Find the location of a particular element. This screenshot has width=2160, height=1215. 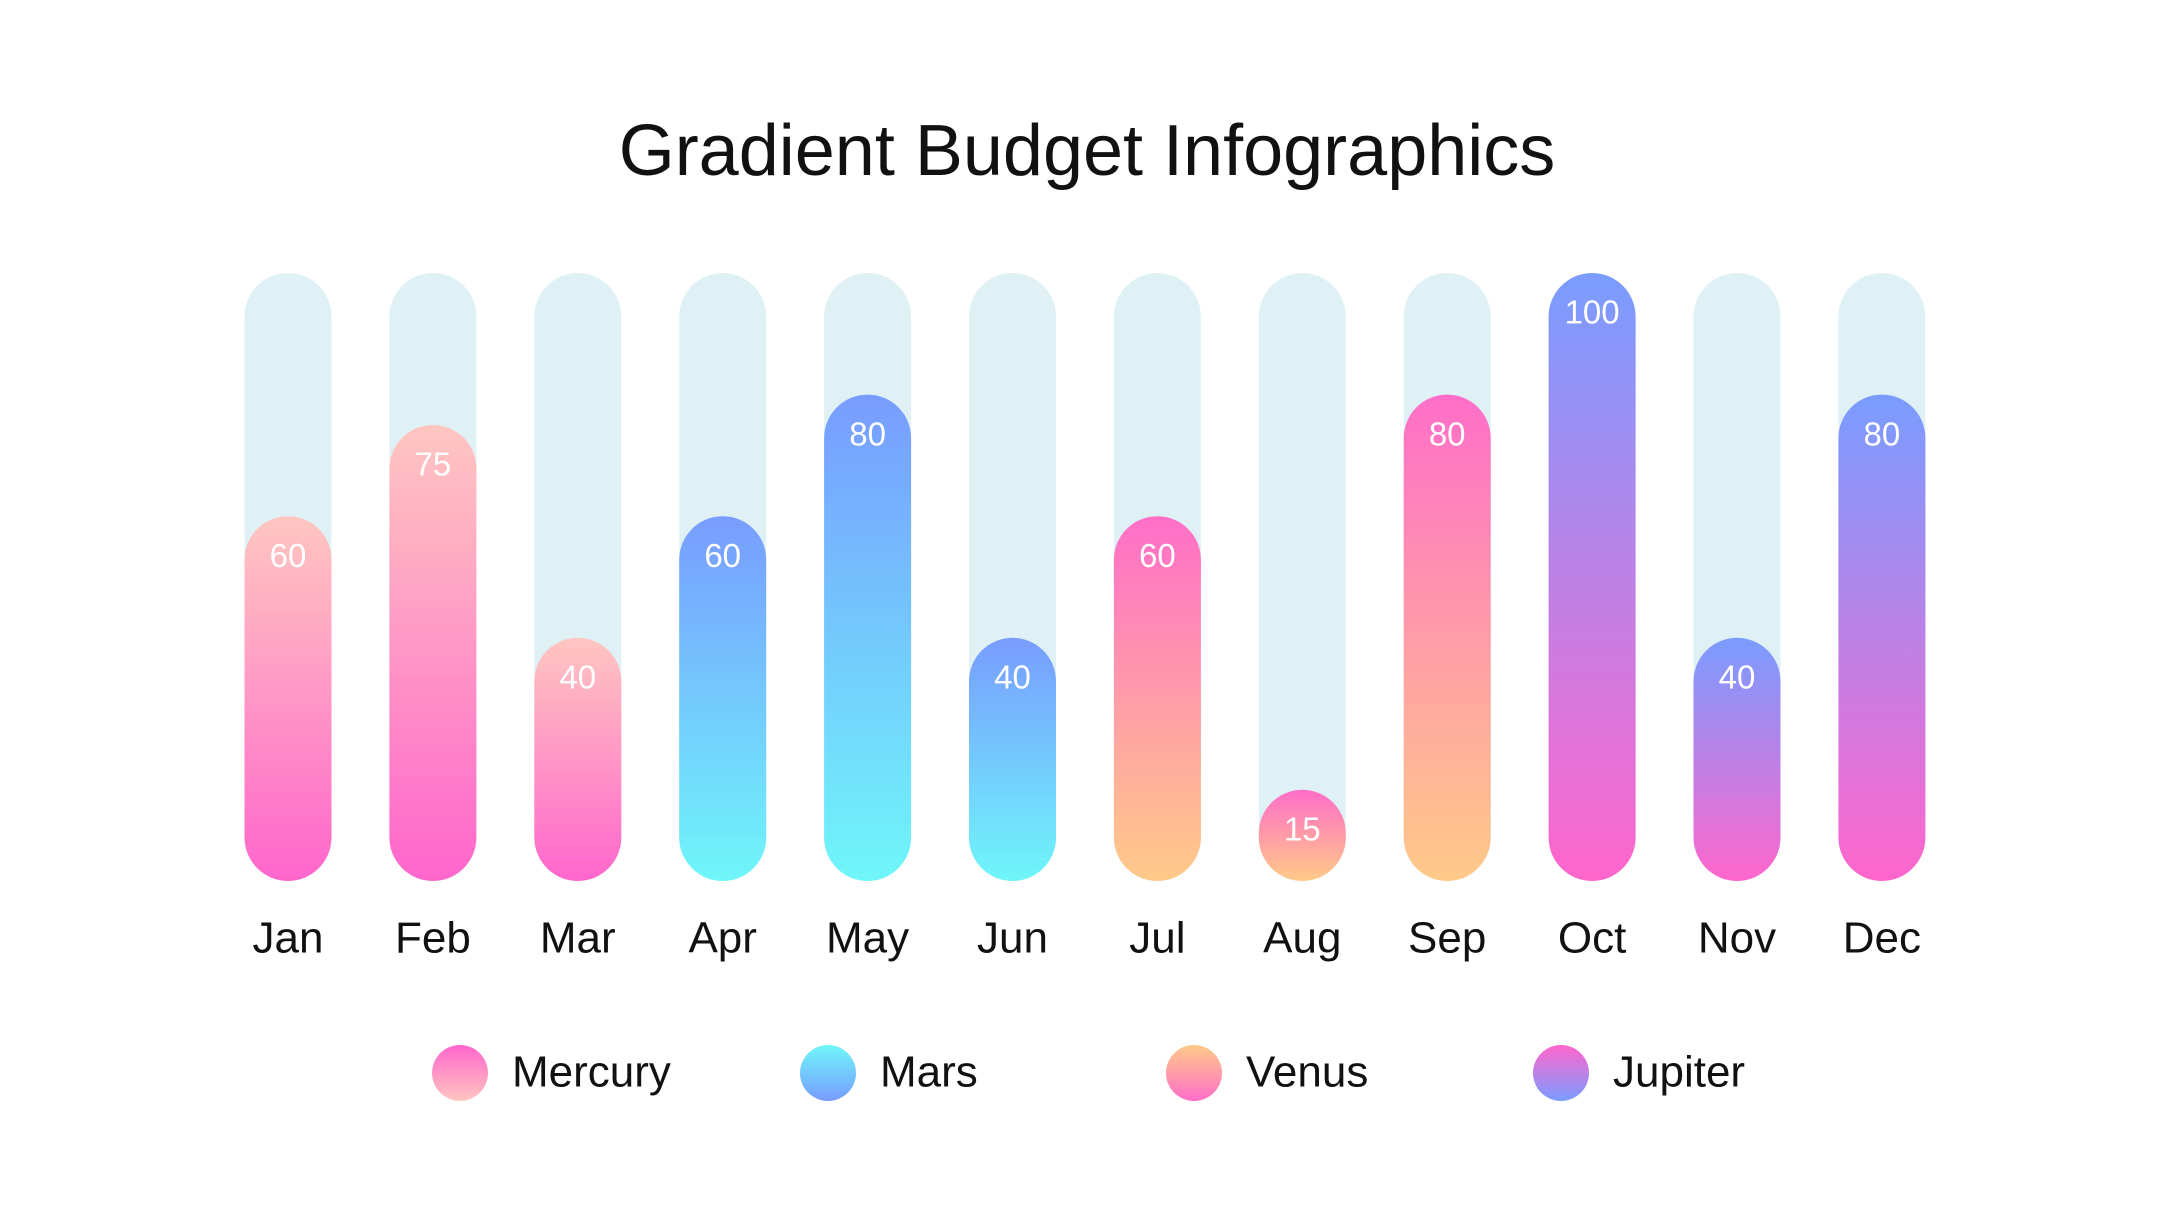

x-tick-label: Oct is located at coordinates (1592, 938).